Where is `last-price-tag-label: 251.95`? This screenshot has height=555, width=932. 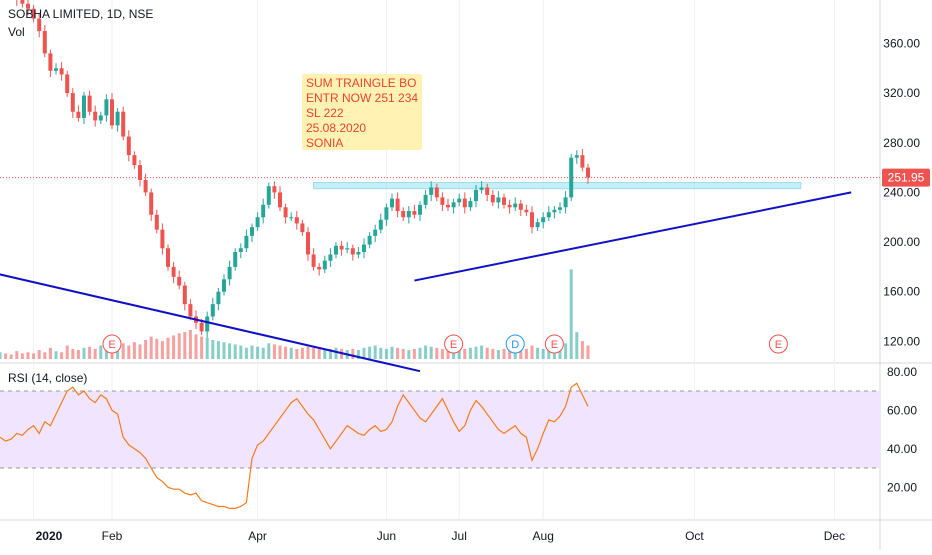 last-price-tag-label: 251.95 is located at coordinates (906, 178).